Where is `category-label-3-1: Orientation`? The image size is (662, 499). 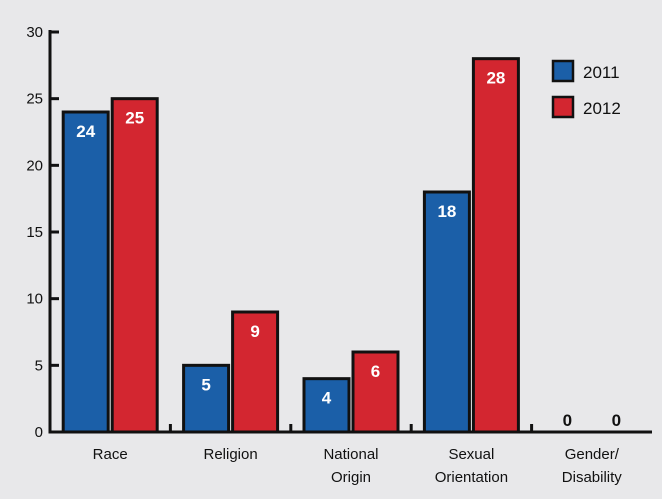
category-label-3-1: Orientation is located at coordinates (471, 477).